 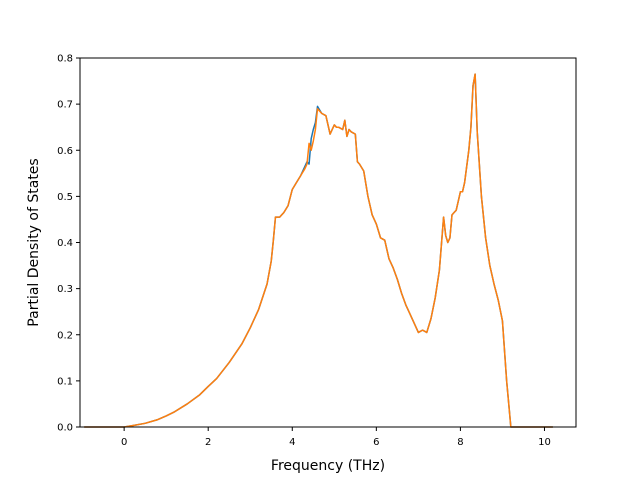 What do you see at coordinates (124, 442) in the screenshot?
I see `x-tick-label: 0` at bounding box center [124, 442].